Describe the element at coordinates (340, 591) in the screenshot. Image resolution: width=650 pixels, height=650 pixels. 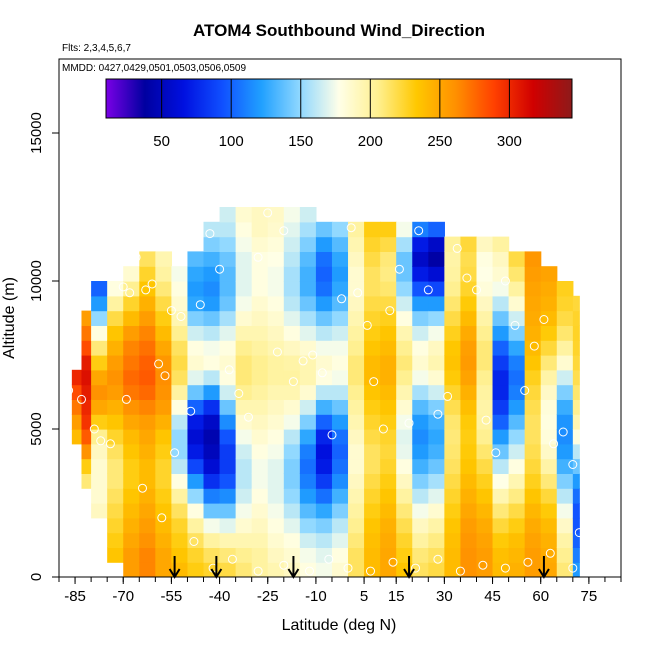
I see `x-axis: -85 -70 -55 -40 -25 -10 5 15 30 45 60 75` at that location.